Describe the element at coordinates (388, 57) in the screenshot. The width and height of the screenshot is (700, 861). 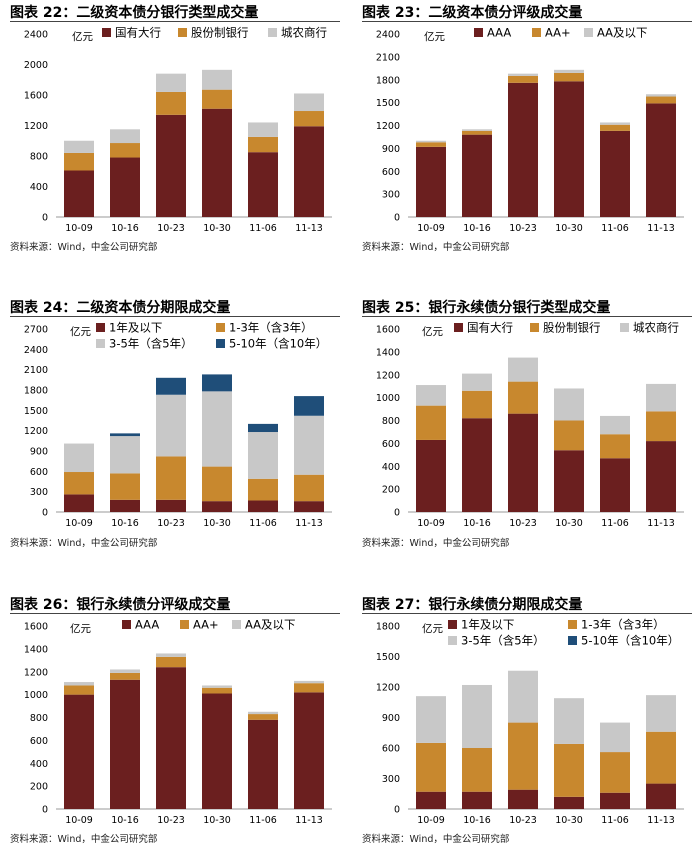
I see `y-tick-label: 2100` at that location.